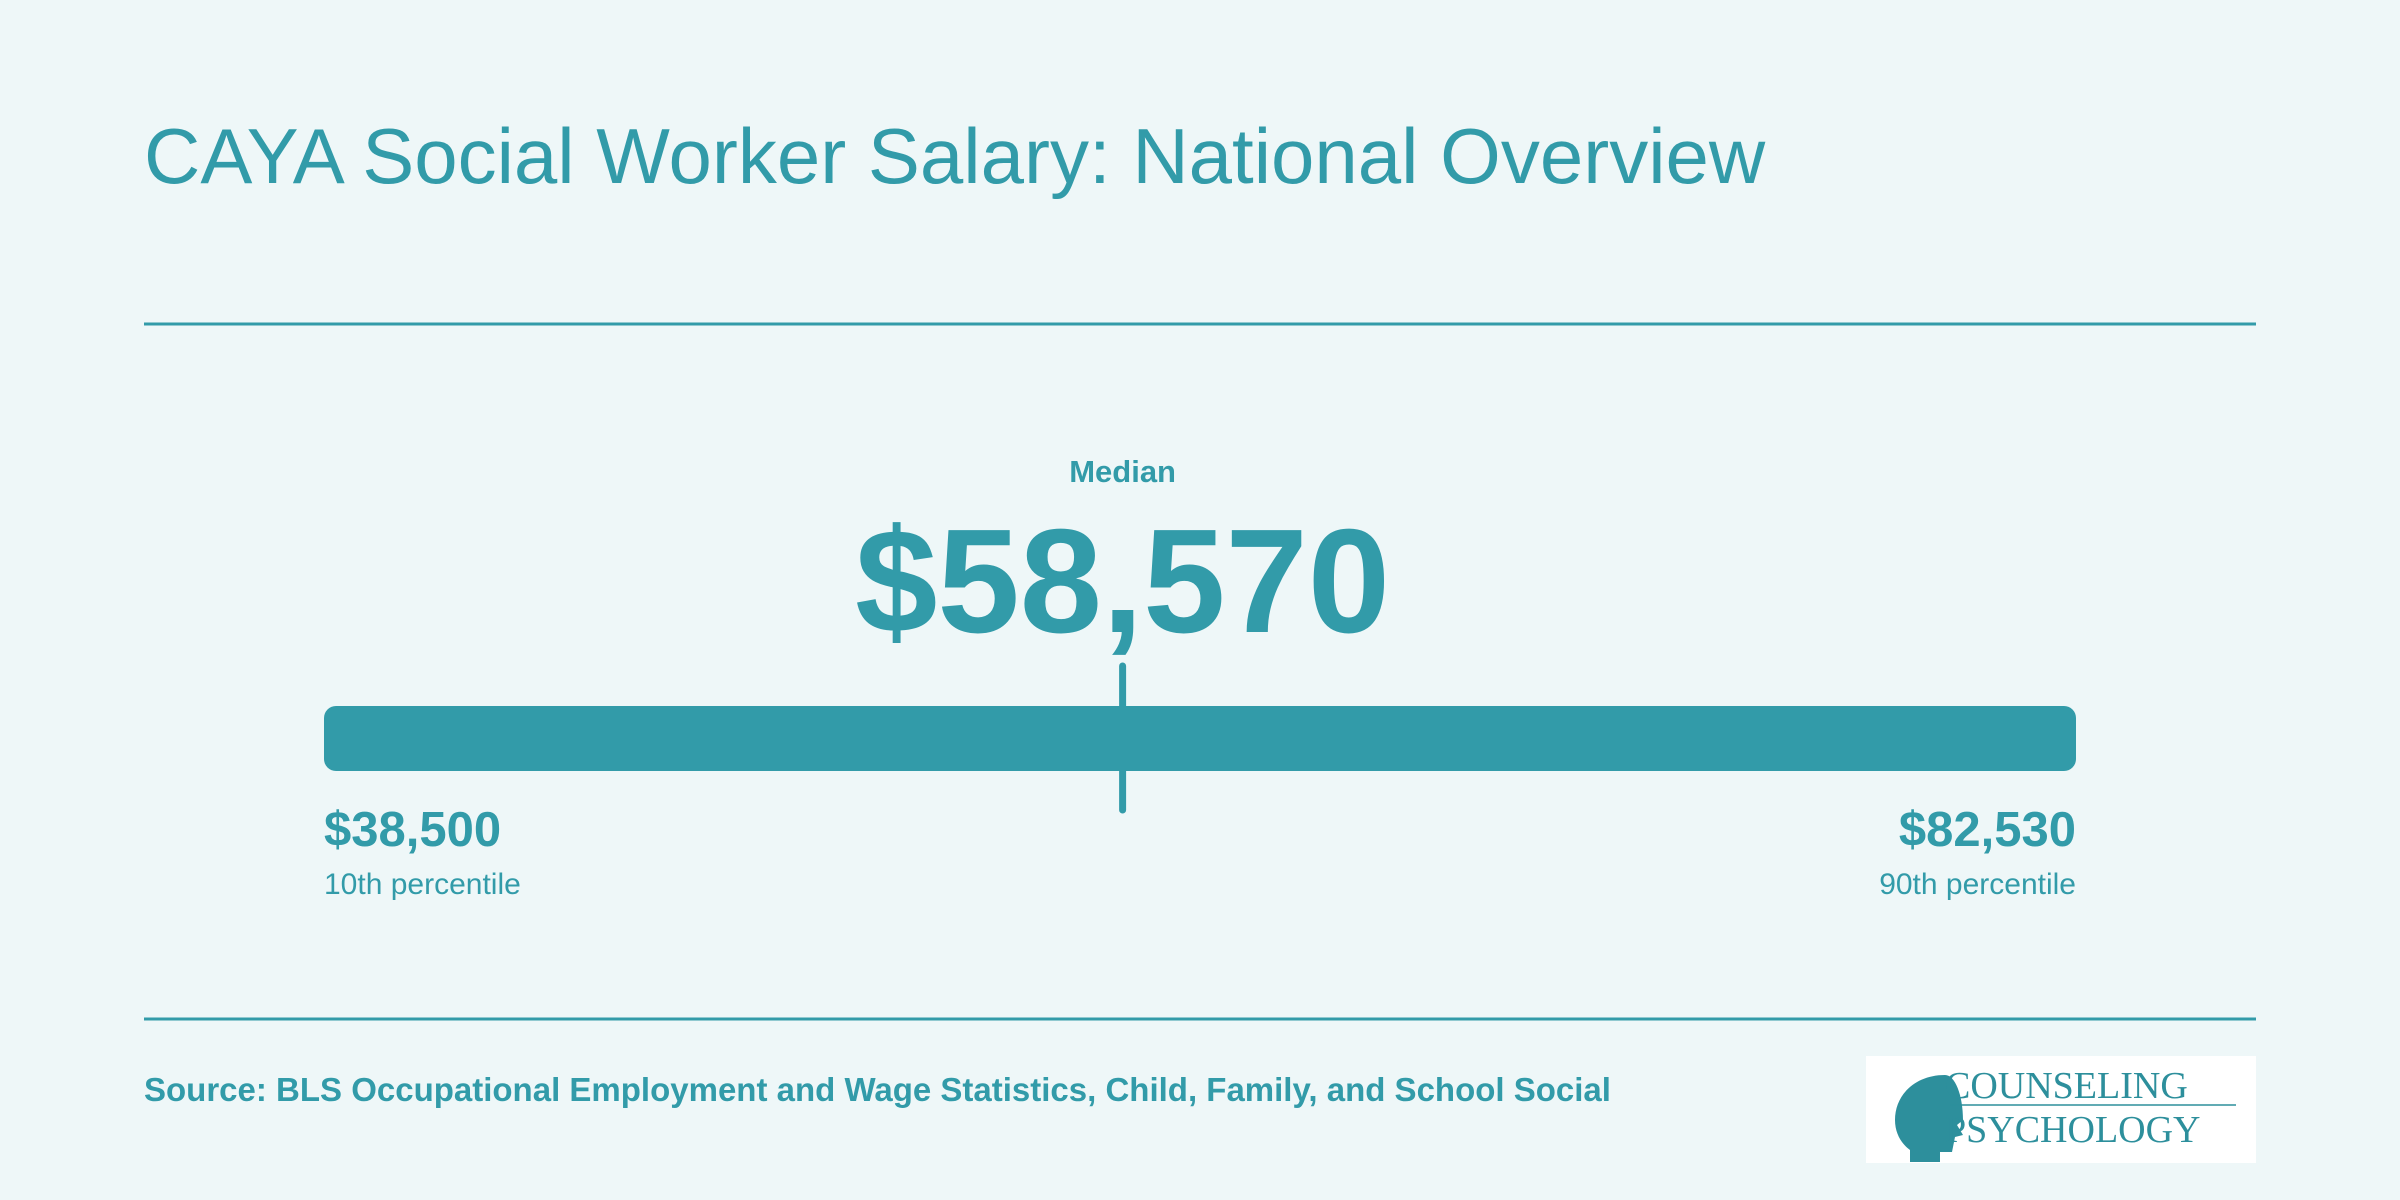  I want to click on logo: COUNSELING PSYCHOLOGY, so click(2061, 1109).